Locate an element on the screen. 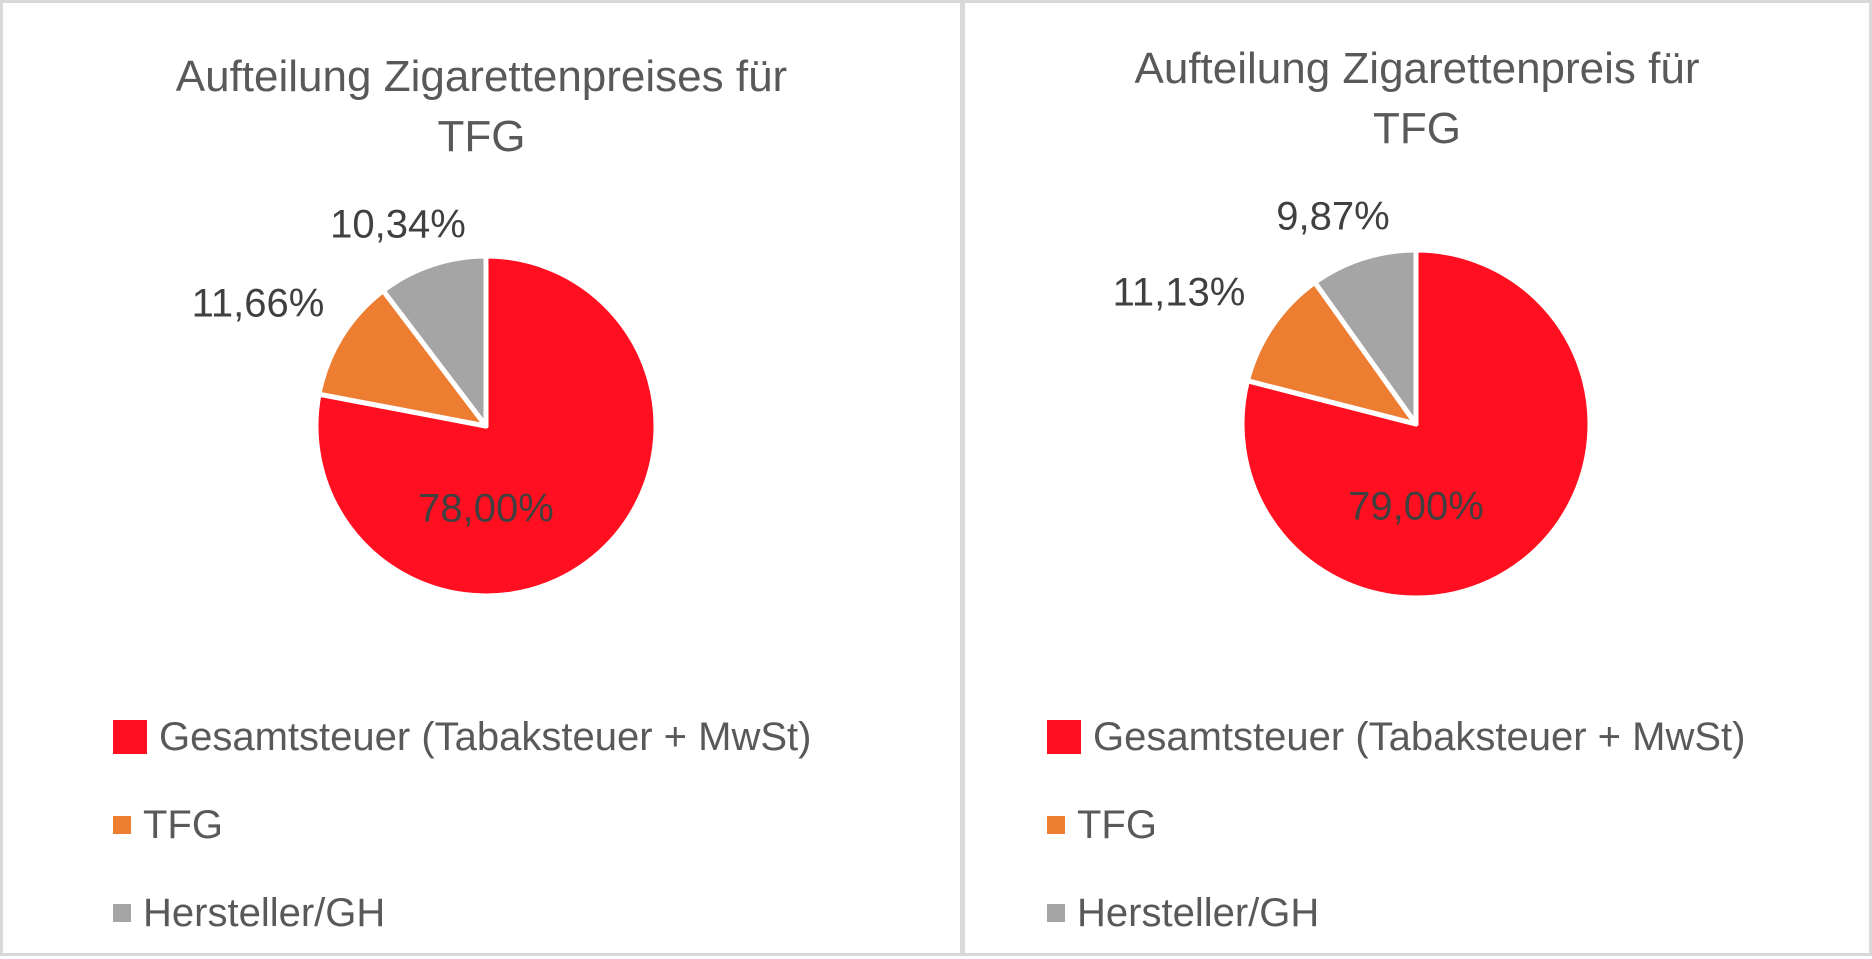 Image resolution: width=1872 pixels, height=959 pixels. data-label-hersteller: 10,34% is located at coordinates (398, 225).